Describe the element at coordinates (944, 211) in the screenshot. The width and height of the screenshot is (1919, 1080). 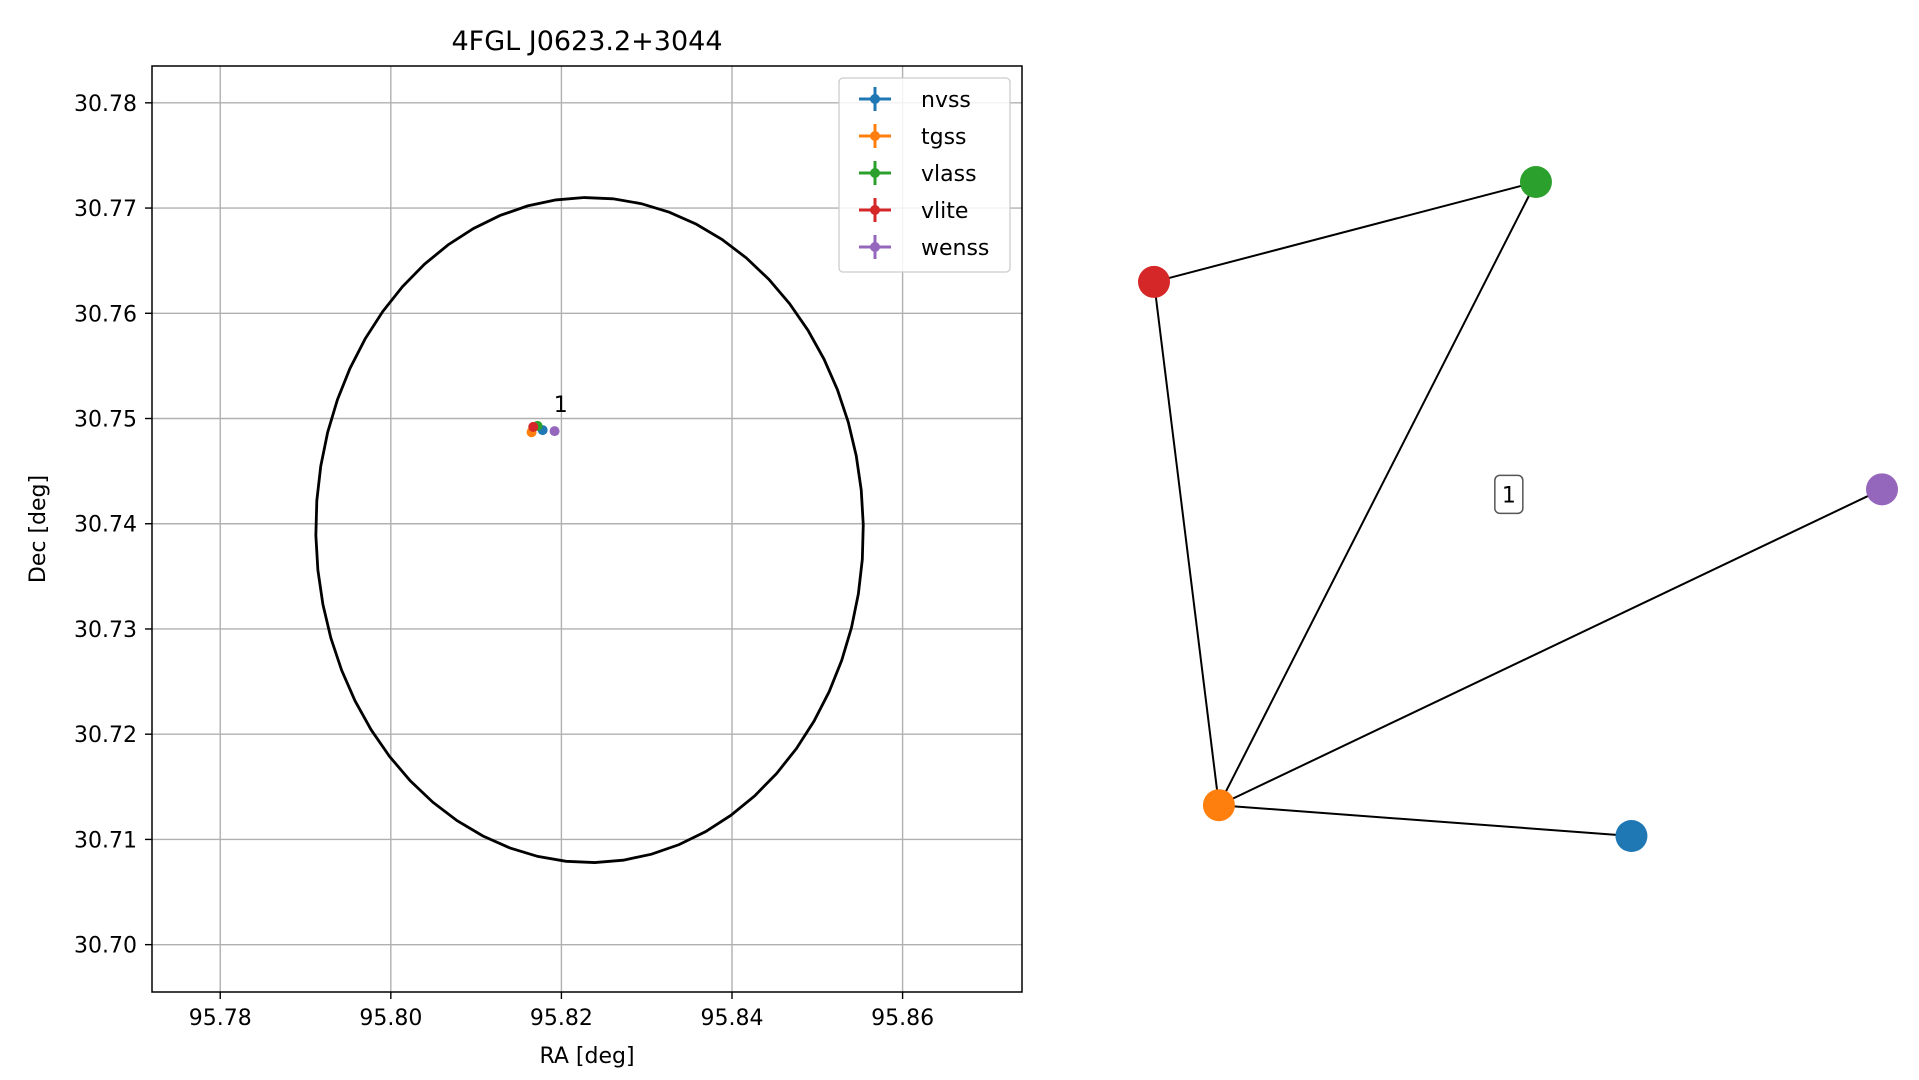
I see `legend-label-vlite: vlite` at that location.